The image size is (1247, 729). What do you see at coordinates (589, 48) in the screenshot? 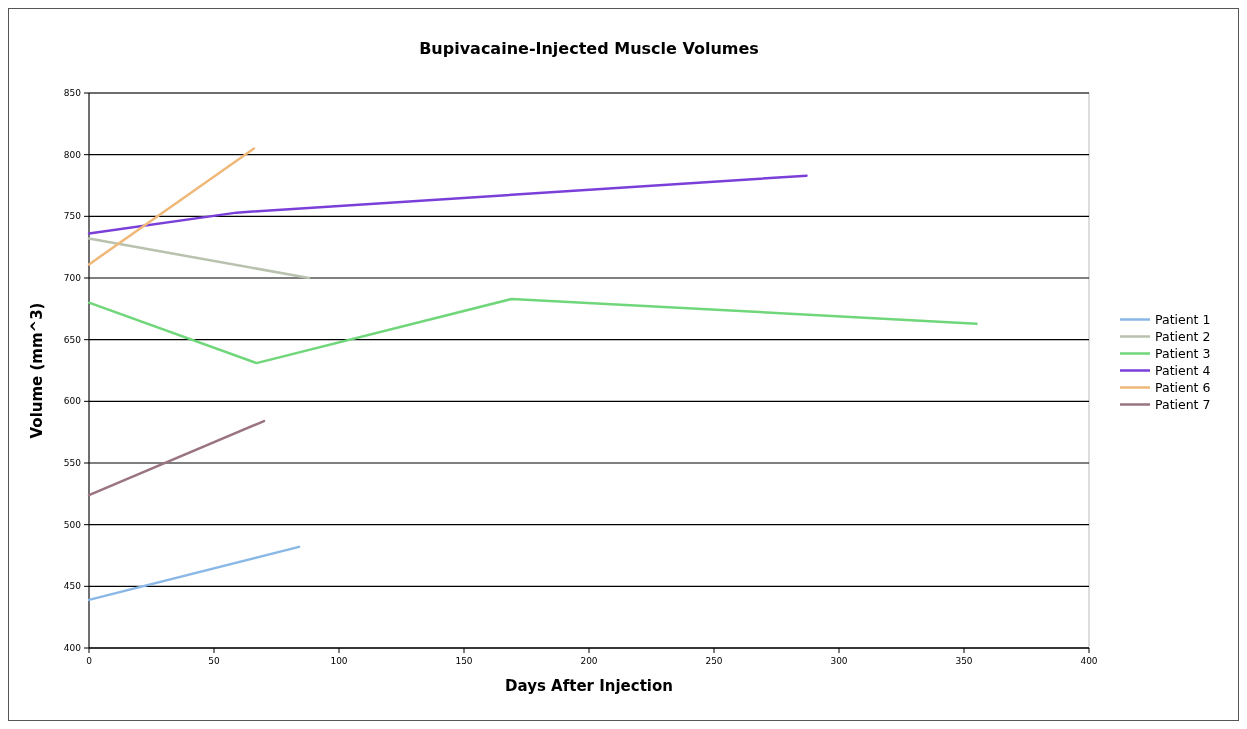
I see `chart-title: Bupivacaine-Injected Muscle Volumes` at bounding box center [589, 48].